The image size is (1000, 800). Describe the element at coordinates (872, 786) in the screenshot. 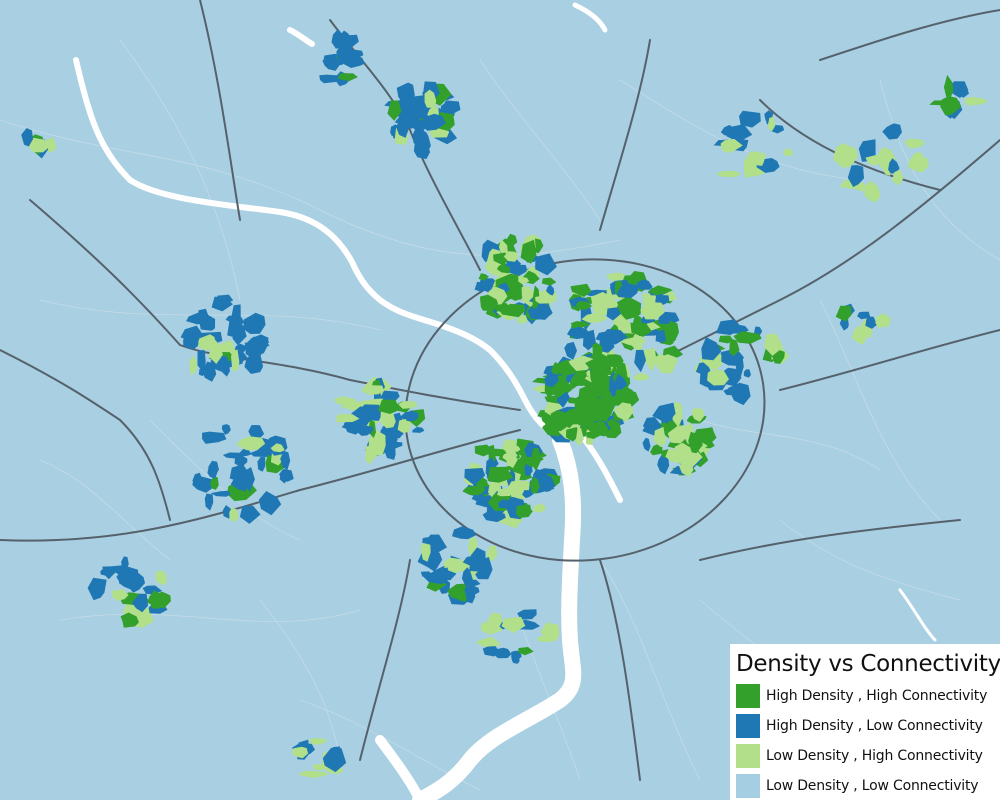

I see `legend-label: Low Density , Low Connectivity` at that location.